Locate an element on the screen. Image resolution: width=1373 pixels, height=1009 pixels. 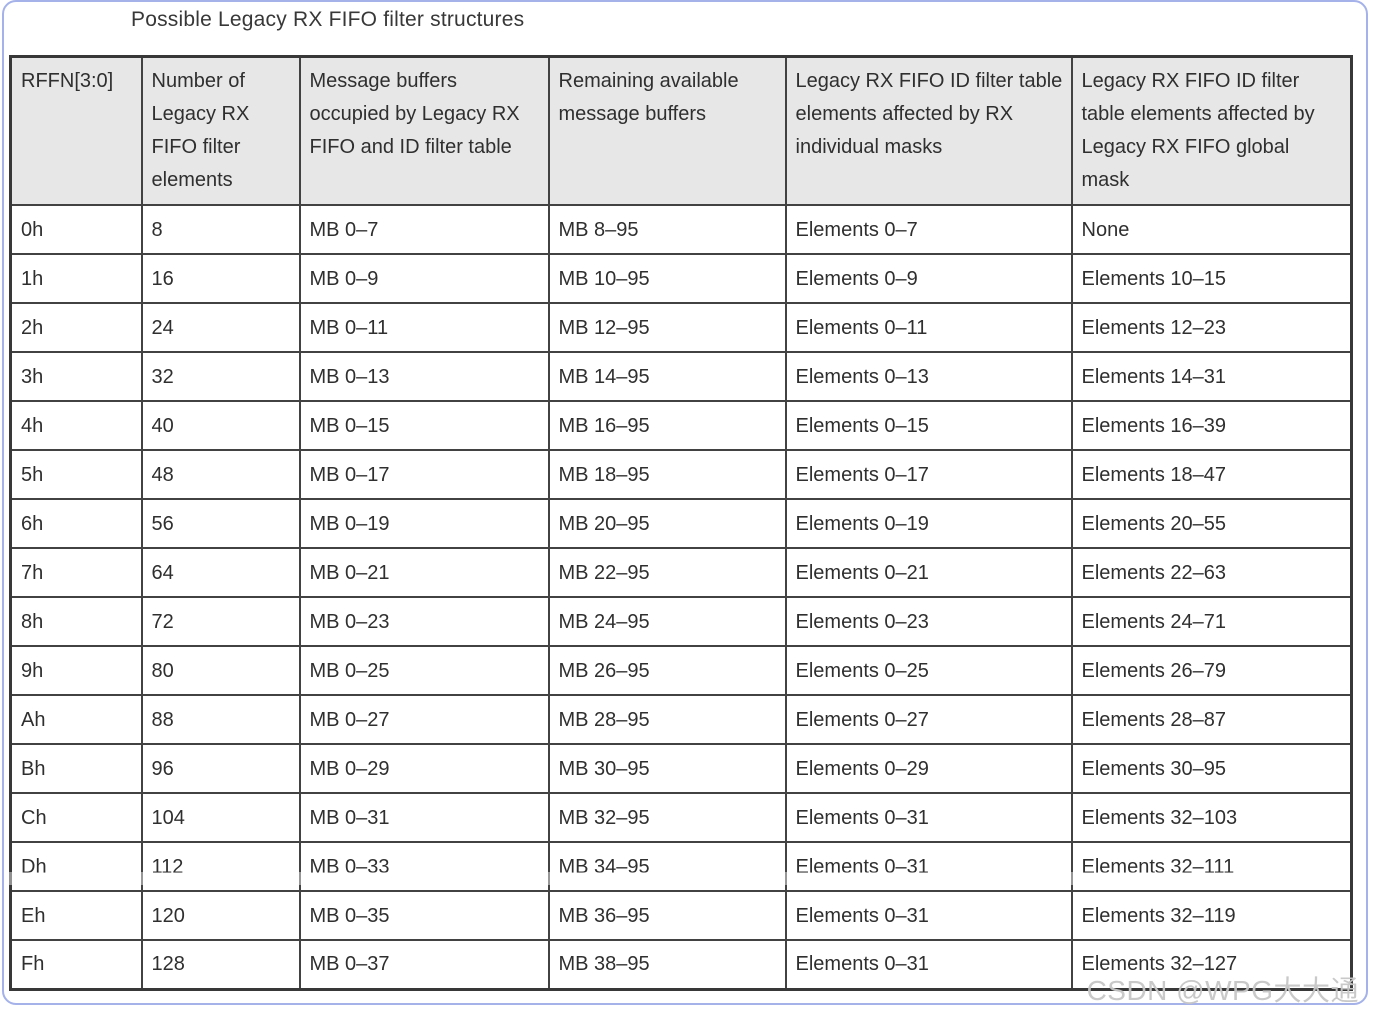
table-cell: MB 0–19 is located at coordinates (424, 523).